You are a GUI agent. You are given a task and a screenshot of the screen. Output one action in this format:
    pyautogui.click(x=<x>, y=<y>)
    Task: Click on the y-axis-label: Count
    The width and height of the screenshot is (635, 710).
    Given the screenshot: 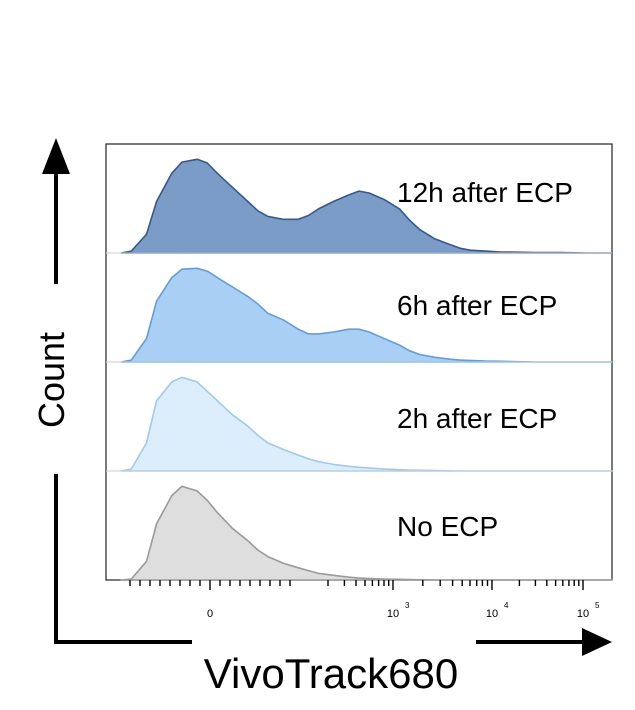 What is the action you would take?
    pyautogui.click(x=51, y=380)
    